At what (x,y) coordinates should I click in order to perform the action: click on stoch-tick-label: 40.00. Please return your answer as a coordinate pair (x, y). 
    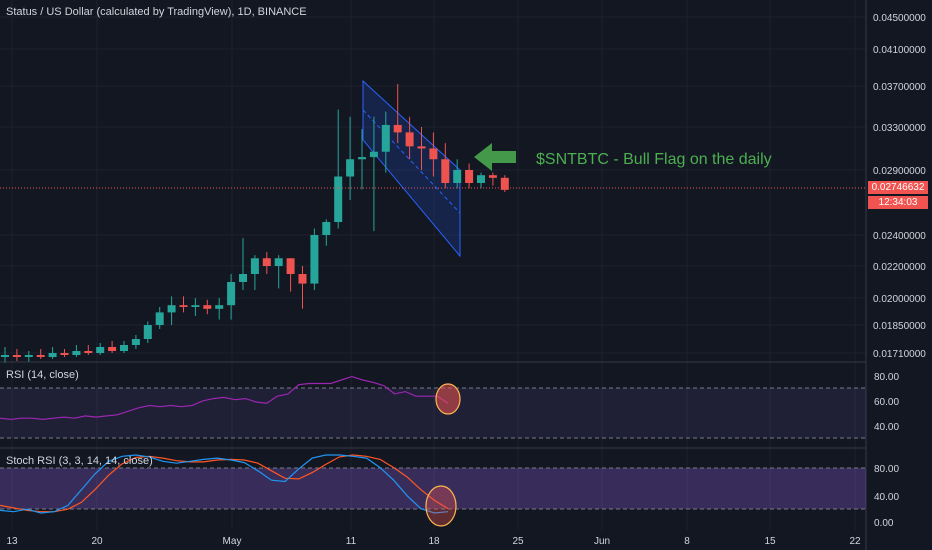
    Looking at the image, I should click on (886, 497).